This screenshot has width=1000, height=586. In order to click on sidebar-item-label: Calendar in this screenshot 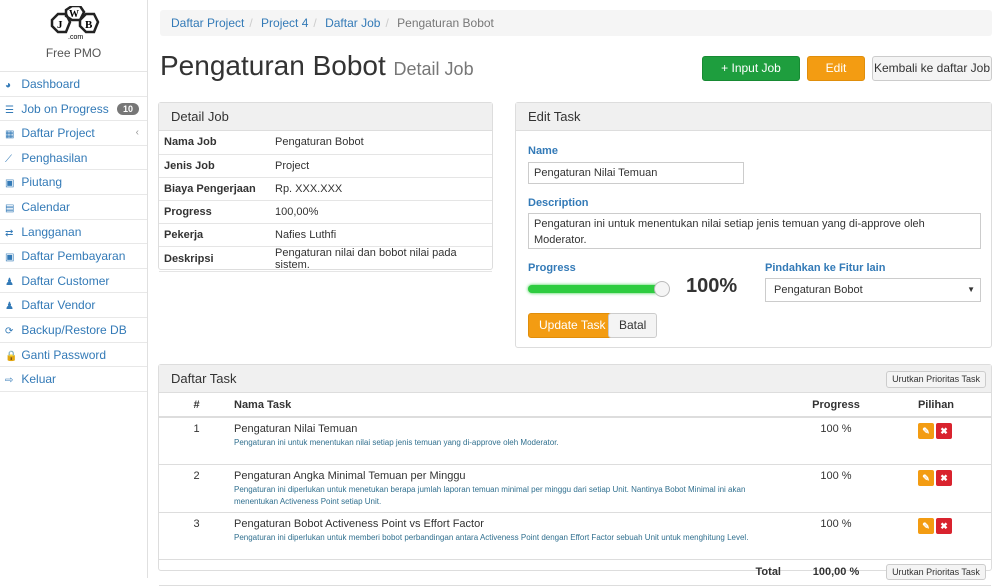, I will do `click(46, 206)`.